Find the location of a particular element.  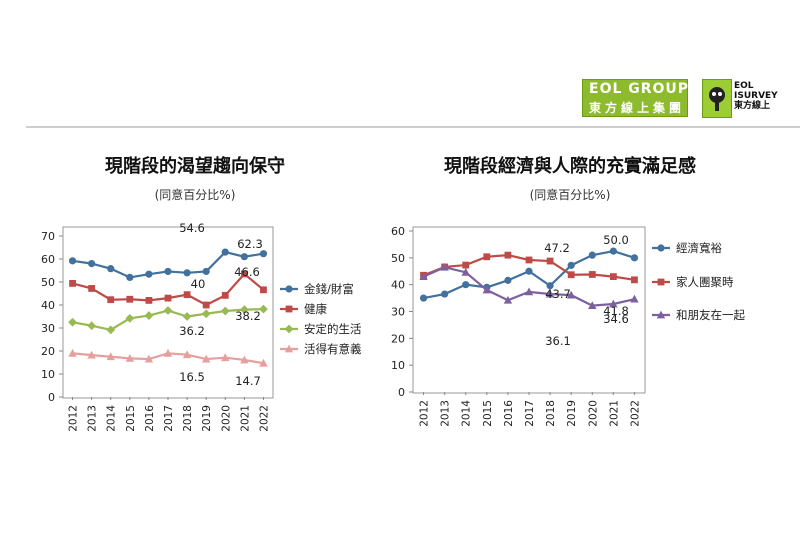

chart1-title: 現階段的渴望趨向保守 is located at coordinates (195, 166).